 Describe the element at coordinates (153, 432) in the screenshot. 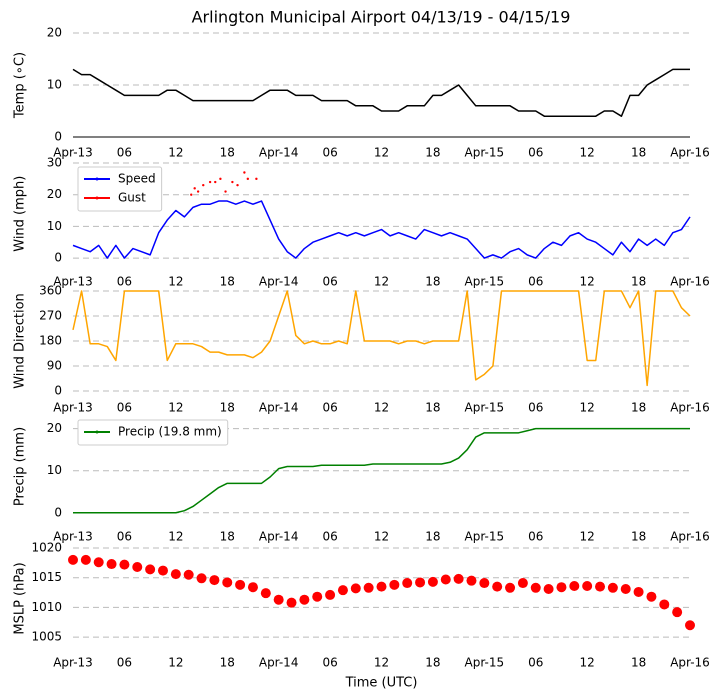

I see `legend: Precip (19.8 mm)` at that location.